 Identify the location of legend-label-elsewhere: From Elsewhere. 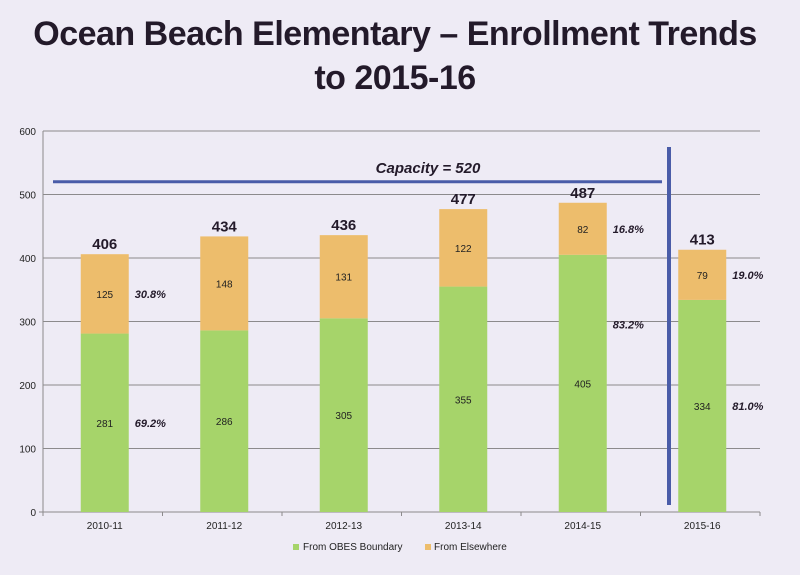
(470, 547).